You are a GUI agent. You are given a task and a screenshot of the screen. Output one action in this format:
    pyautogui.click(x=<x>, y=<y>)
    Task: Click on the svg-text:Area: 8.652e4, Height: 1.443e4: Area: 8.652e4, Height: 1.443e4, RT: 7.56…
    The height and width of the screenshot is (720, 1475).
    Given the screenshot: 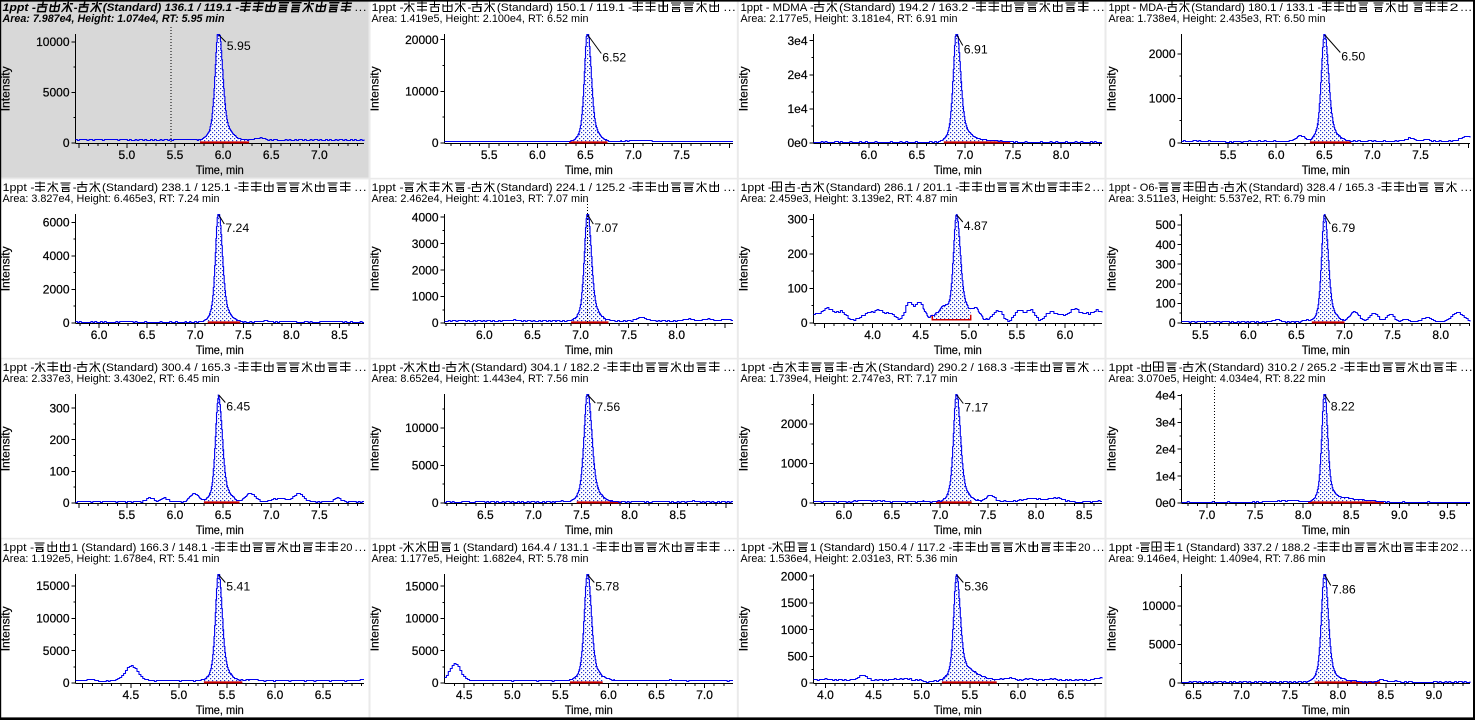 What is the action you would take?
    pyautogui.click(x=480, y=379)
    